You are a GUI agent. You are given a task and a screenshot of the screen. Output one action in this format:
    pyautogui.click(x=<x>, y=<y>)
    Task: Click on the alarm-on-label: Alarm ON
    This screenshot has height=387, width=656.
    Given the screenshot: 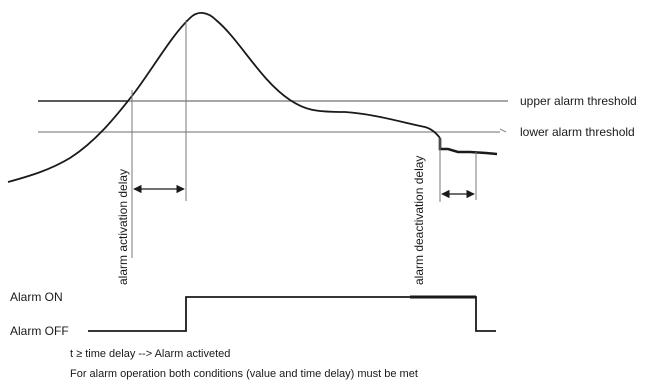 What is the action you would take?
    pyautogui.click(x=36, y=297)
    